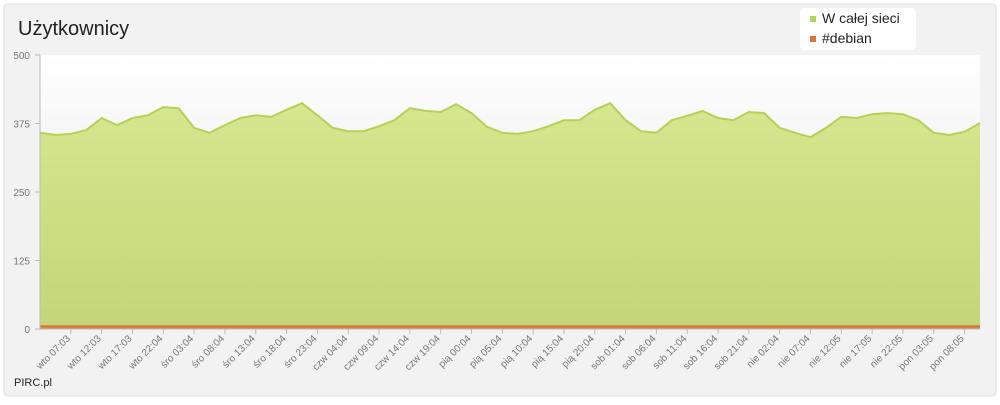  I want to click on y-tick-label: 0, so click(27, 330).